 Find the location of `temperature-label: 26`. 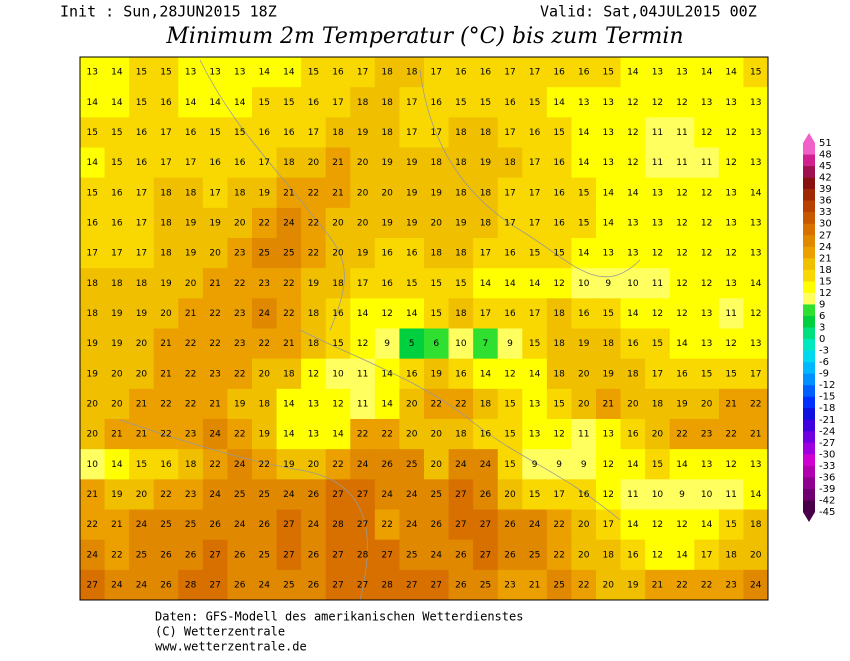

temperature-label: 26 is located at coordinates (387, 465).